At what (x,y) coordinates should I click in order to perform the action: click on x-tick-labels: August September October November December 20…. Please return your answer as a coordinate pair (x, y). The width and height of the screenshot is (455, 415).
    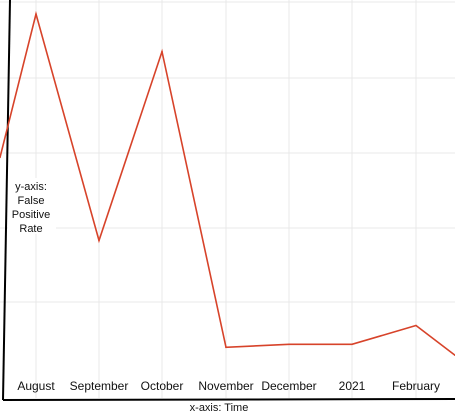
    Looking at the image, I should click on (228, 386).